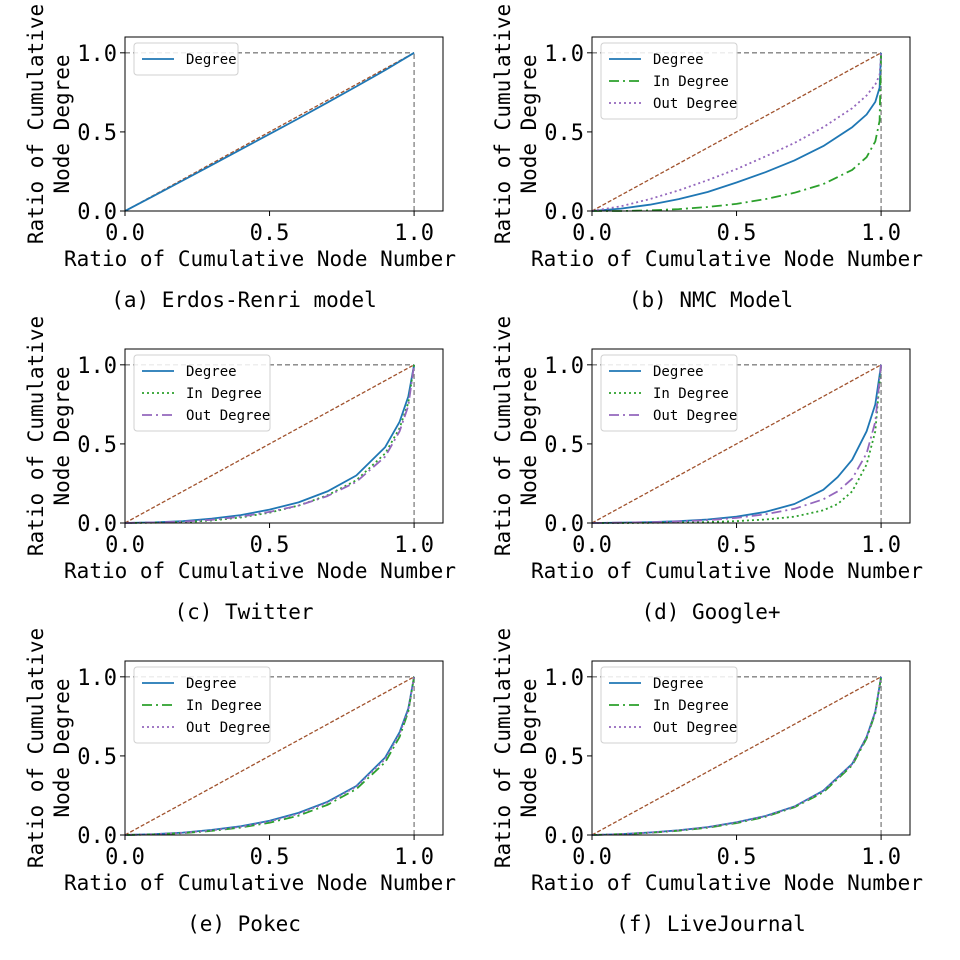 This screenshot has height=960, width=960. I want to click on subplot-caption: (b) NMC Model, so click(711, 300).